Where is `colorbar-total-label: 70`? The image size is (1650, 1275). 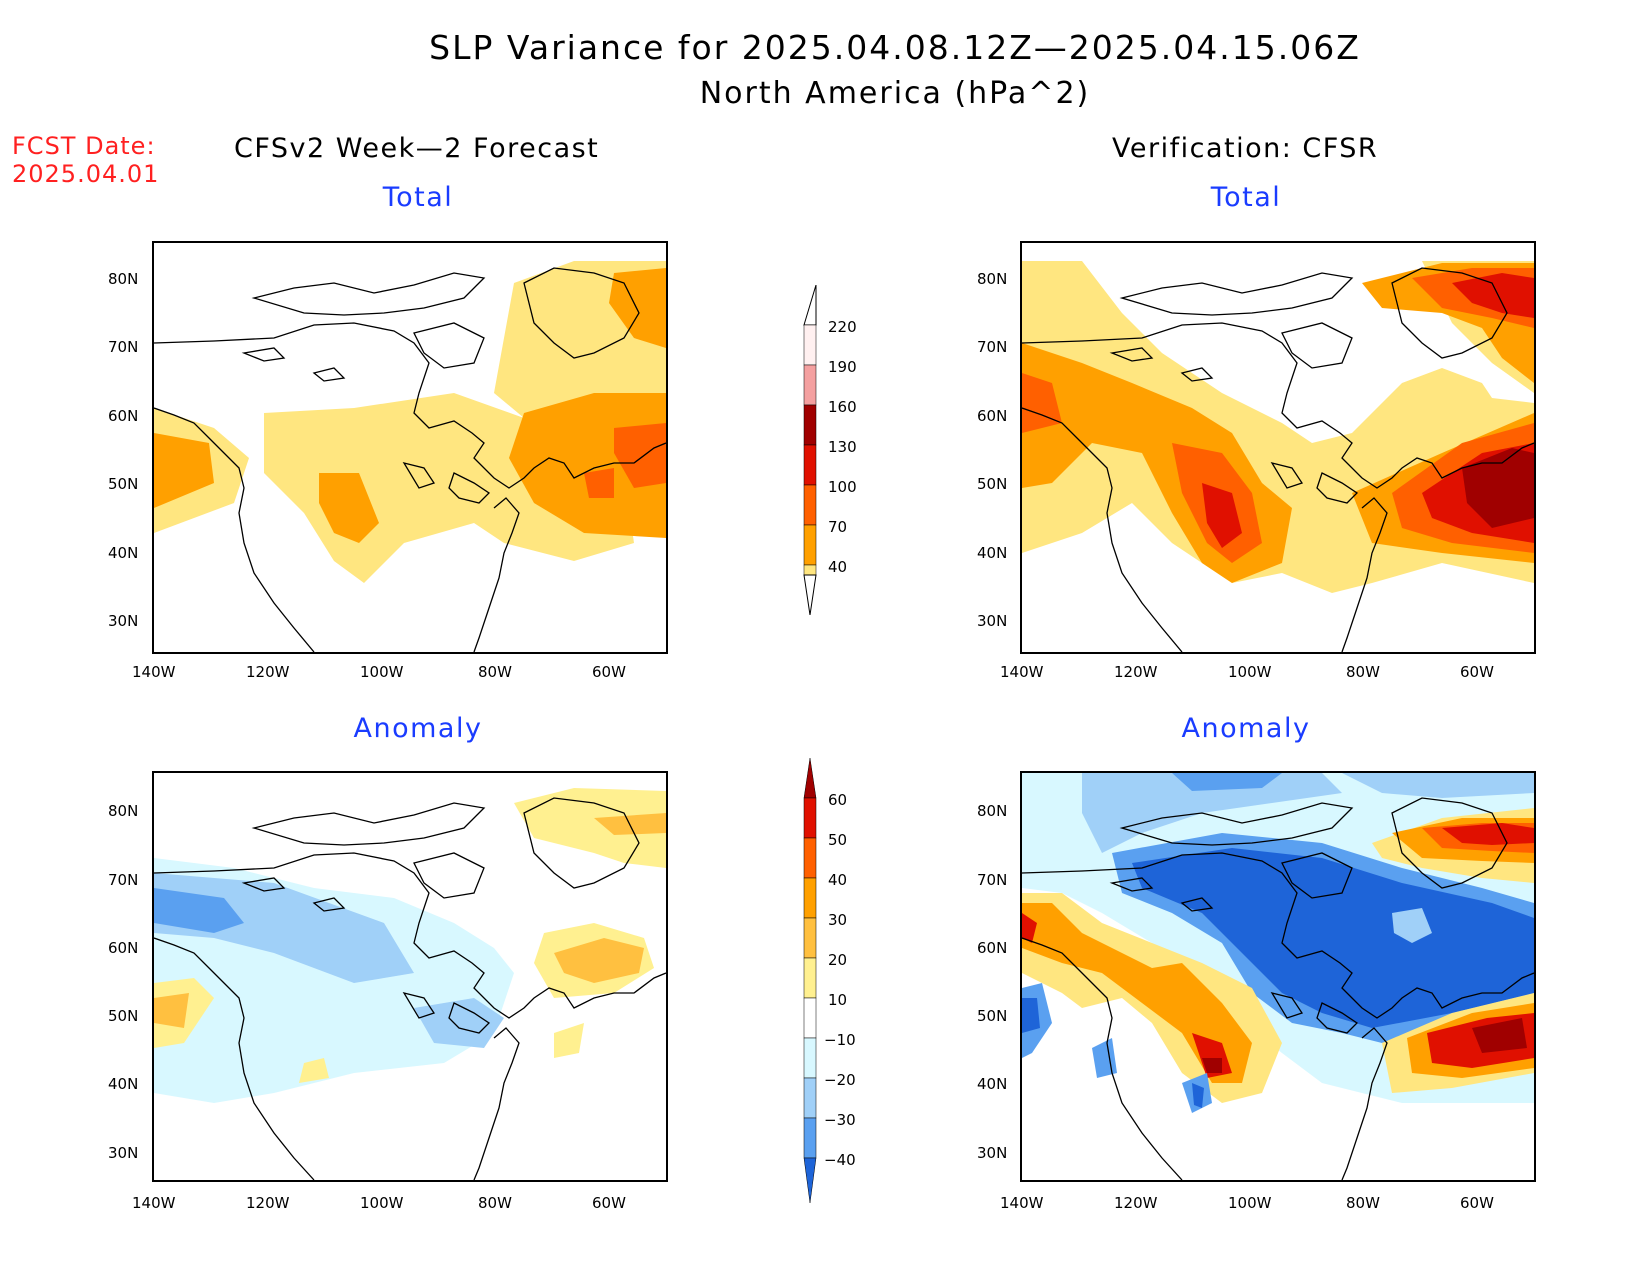 colorbar-total-label: 70 is located at coordinates (838, 527).